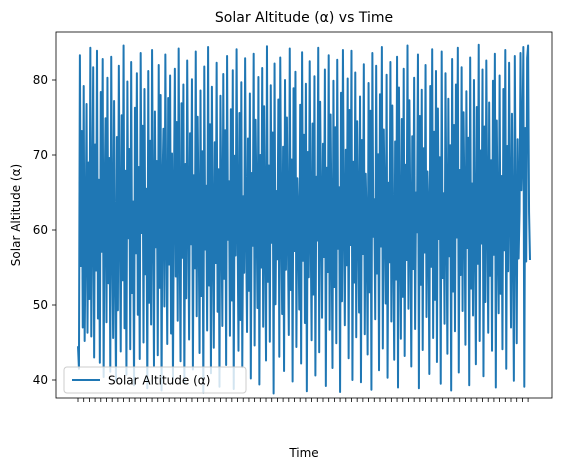 This screenshot has height=470, width=562. What do you see at coordinates (40, 80) in the screenshot?
I see `y-tick-label: 80` at bounding box center [40, 80].